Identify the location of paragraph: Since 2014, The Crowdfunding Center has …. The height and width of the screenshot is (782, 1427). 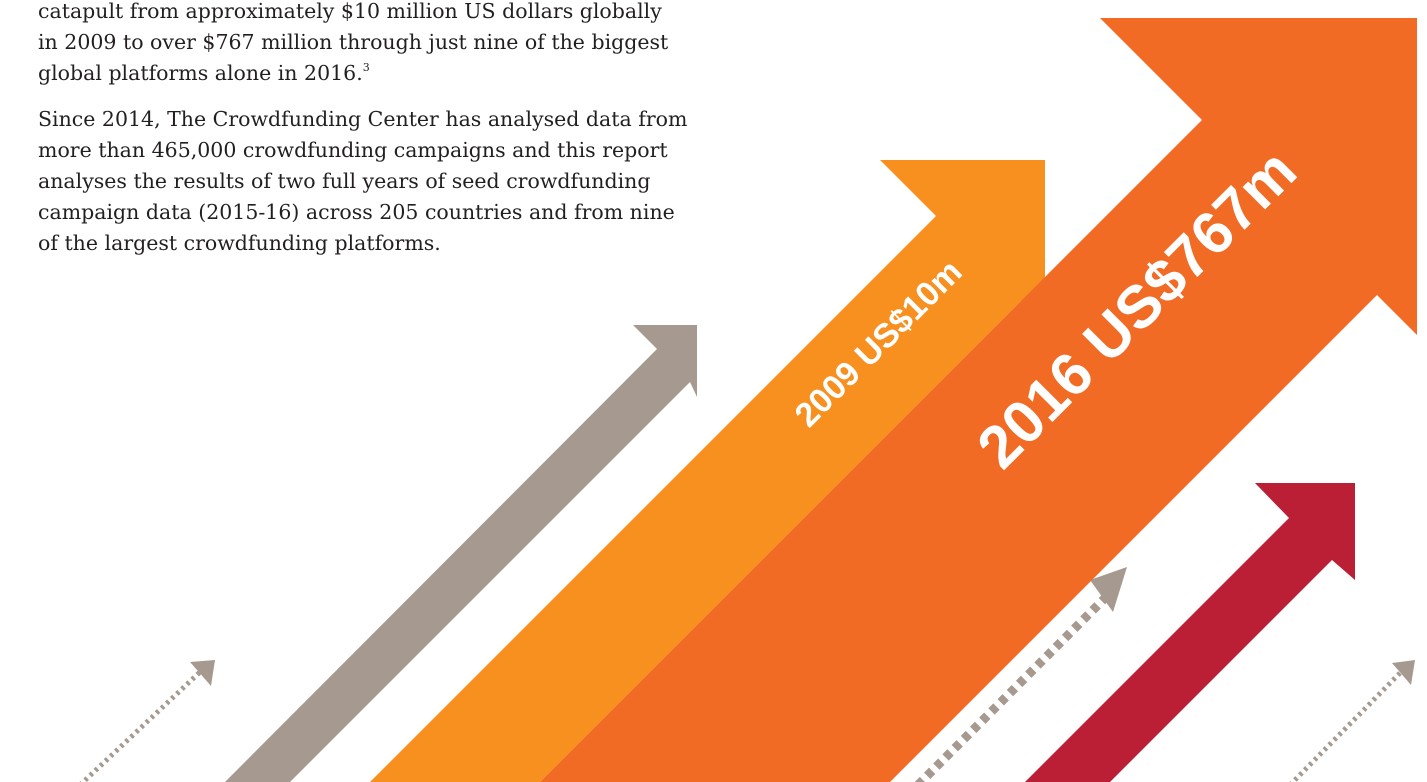
(362, 181).